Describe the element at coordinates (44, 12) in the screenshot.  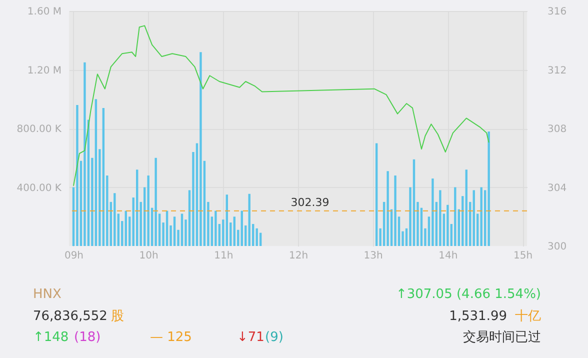
I see `y-tick-label: 1.60 M` at that location.